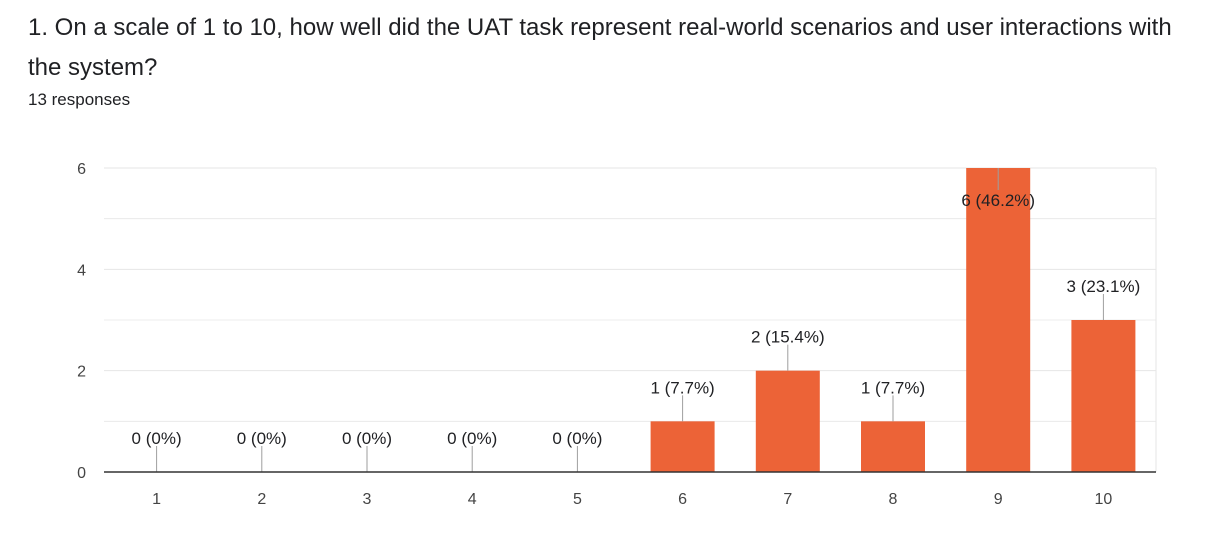 The width and height of the screenshot is (1210, 556). I want to click on data-label-1: 0 (0%), so click(157, 438).